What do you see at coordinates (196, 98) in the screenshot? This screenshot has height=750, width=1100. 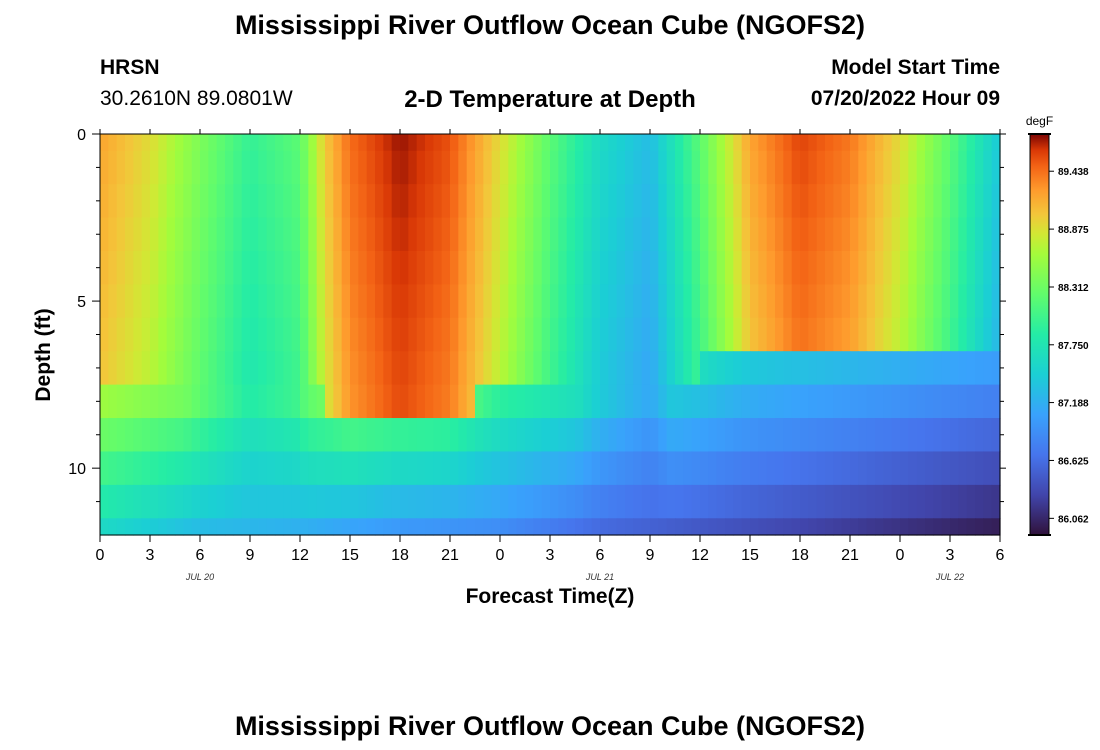 I see `station-coordinates: 30.2610N 89.0801W` at bounding box center [196, 98].